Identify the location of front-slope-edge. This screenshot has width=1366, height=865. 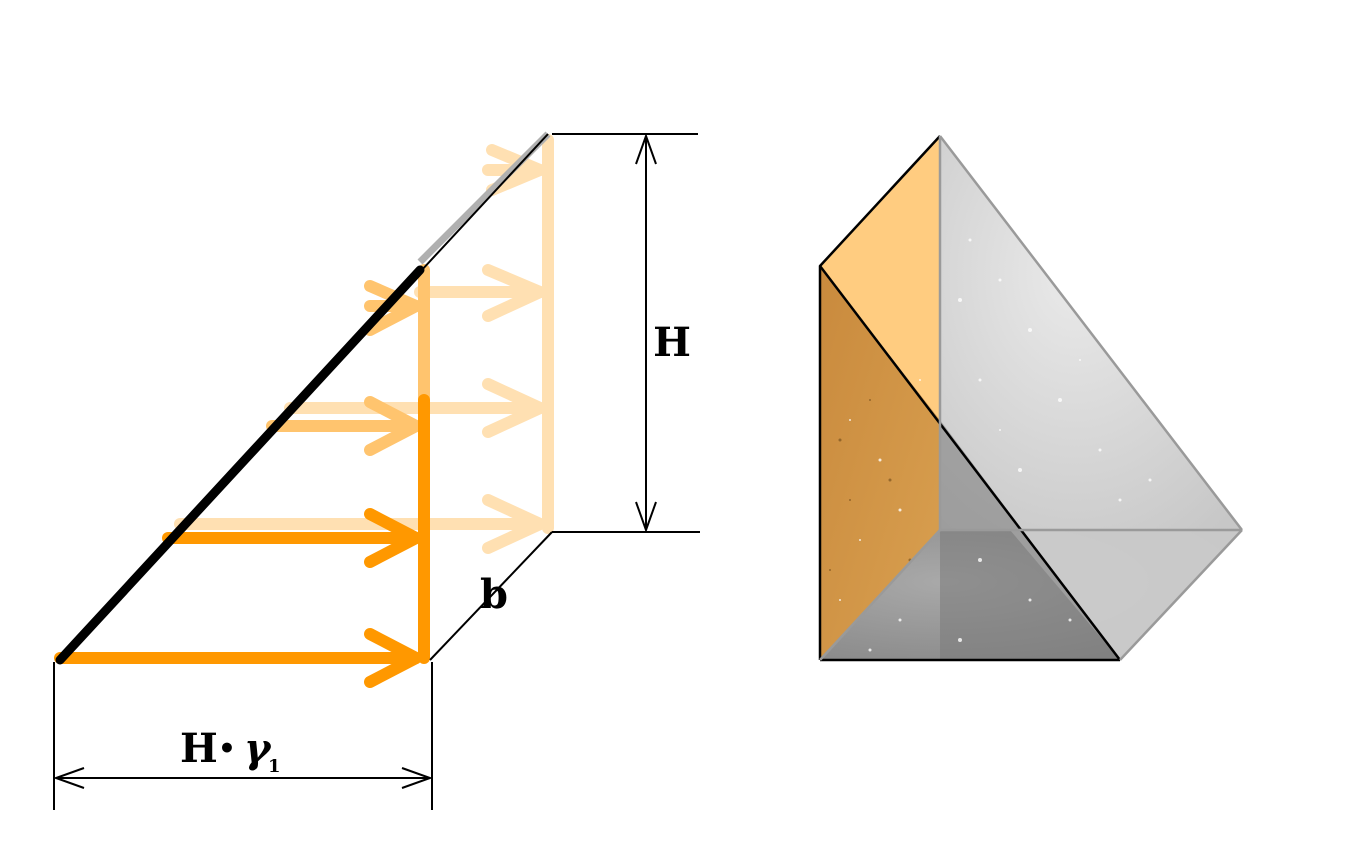
(240, 465).